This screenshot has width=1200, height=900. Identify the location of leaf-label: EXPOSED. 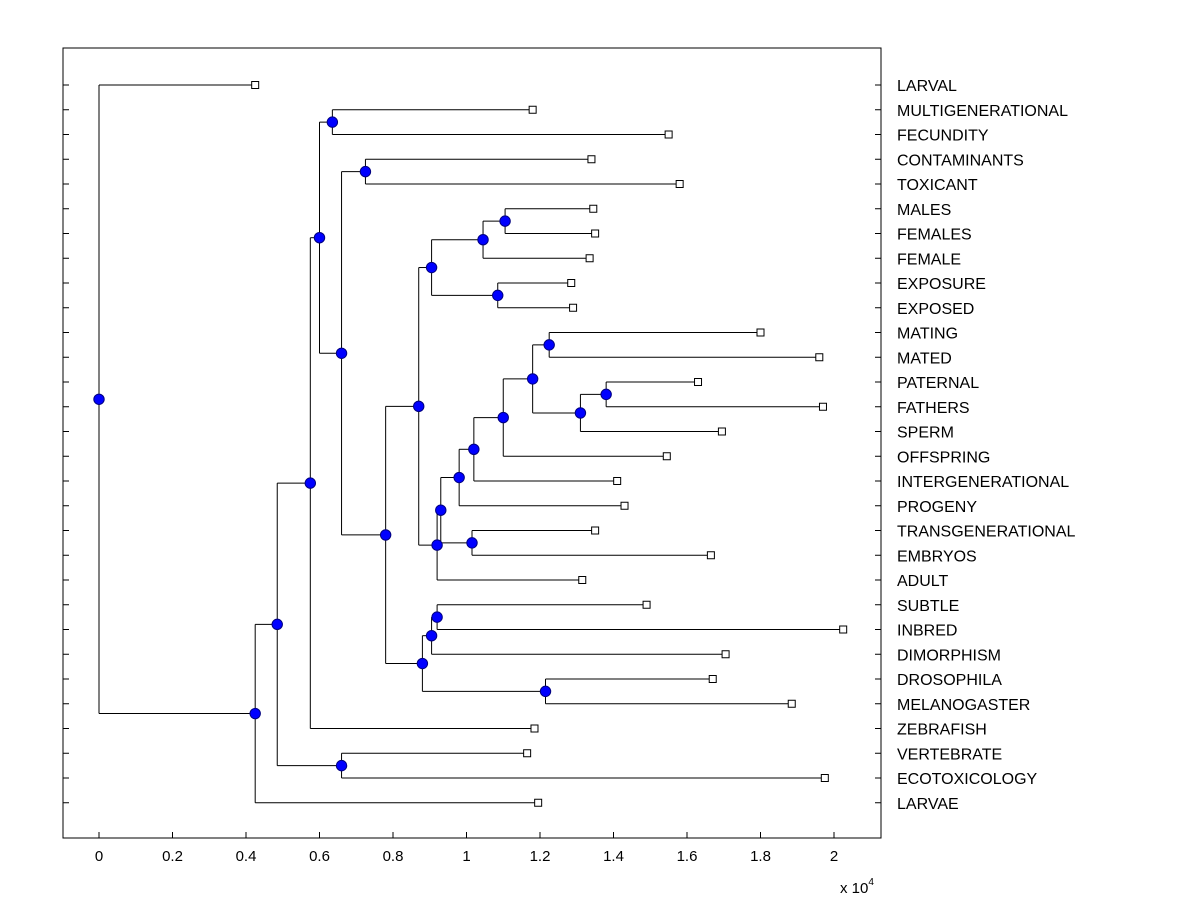
(935, 309).